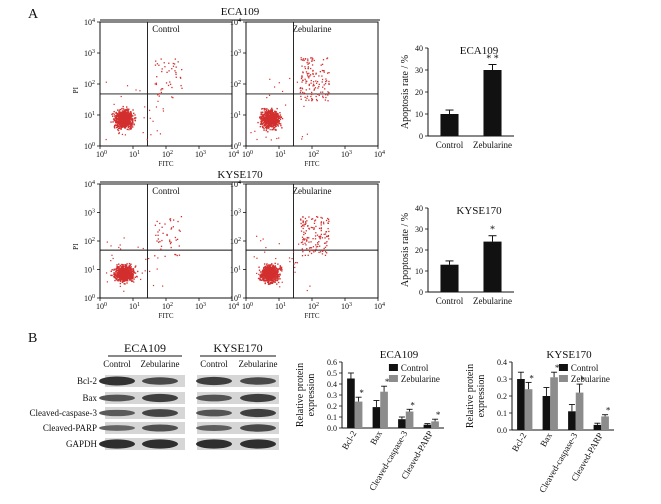 The image size is (661, 504). Describe the element at coordinates (419, 48) in the screenshot. I see `y-tick-label: 40` at that location.